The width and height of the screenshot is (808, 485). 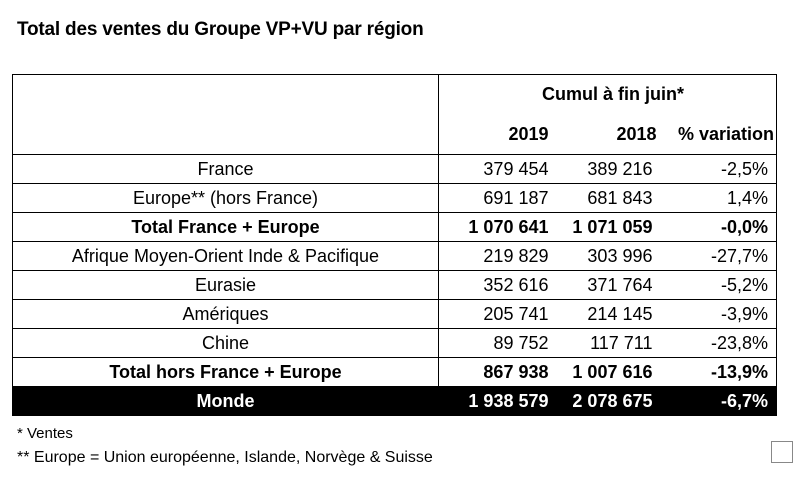 I want to click on value-2019-cell: 219 829, so click(x=497, y=256).